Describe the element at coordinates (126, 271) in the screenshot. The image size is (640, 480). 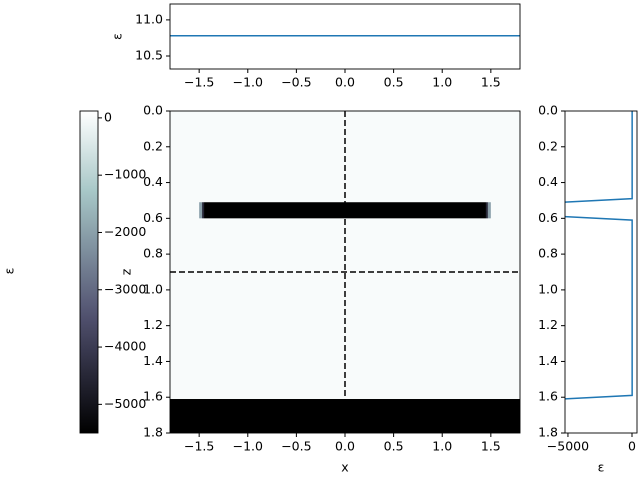
I see `y-axis-label: z` at that location.